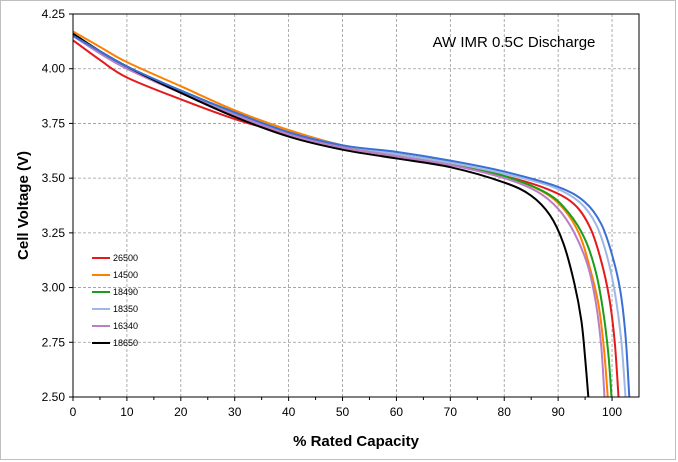  Describe the element at coordinates (125, 326) in the screenshot. I see `legend-label: 16340` at that location.